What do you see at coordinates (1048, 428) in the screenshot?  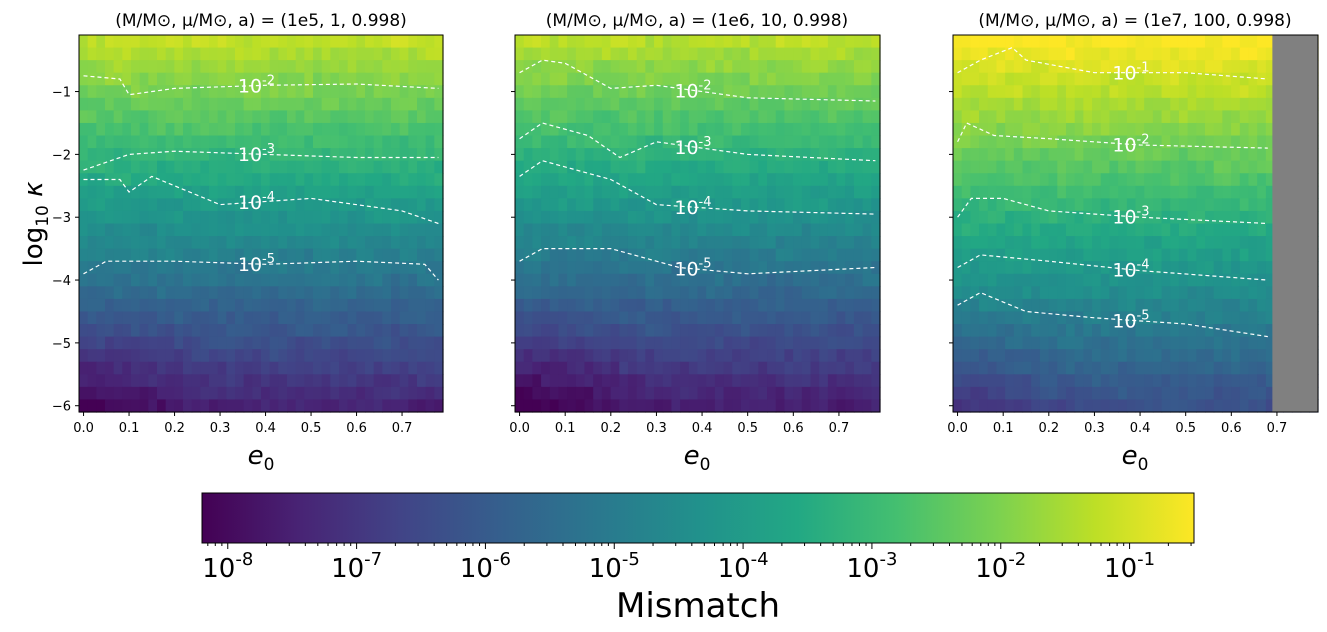 I see `x-tick-label: 0.2` at bounding box center [1048, 428].